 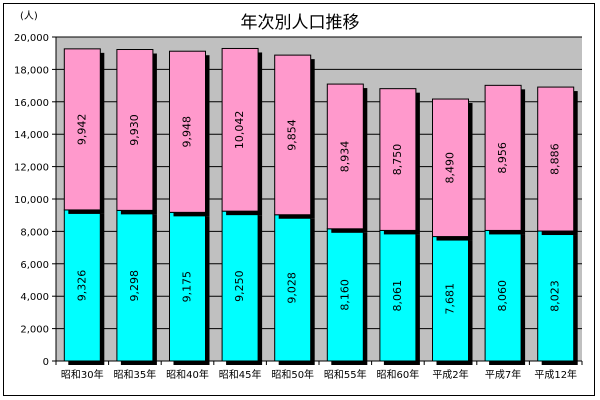 I want to click on x-tick-label: 平成7年, so click(x=503, y=374).